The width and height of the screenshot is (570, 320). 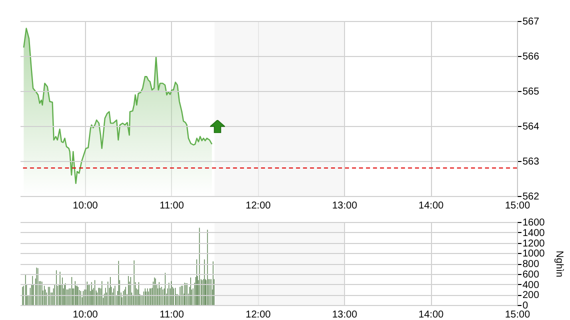 I want to click on y-tick-label: 1400, so click(x=534, y=233).